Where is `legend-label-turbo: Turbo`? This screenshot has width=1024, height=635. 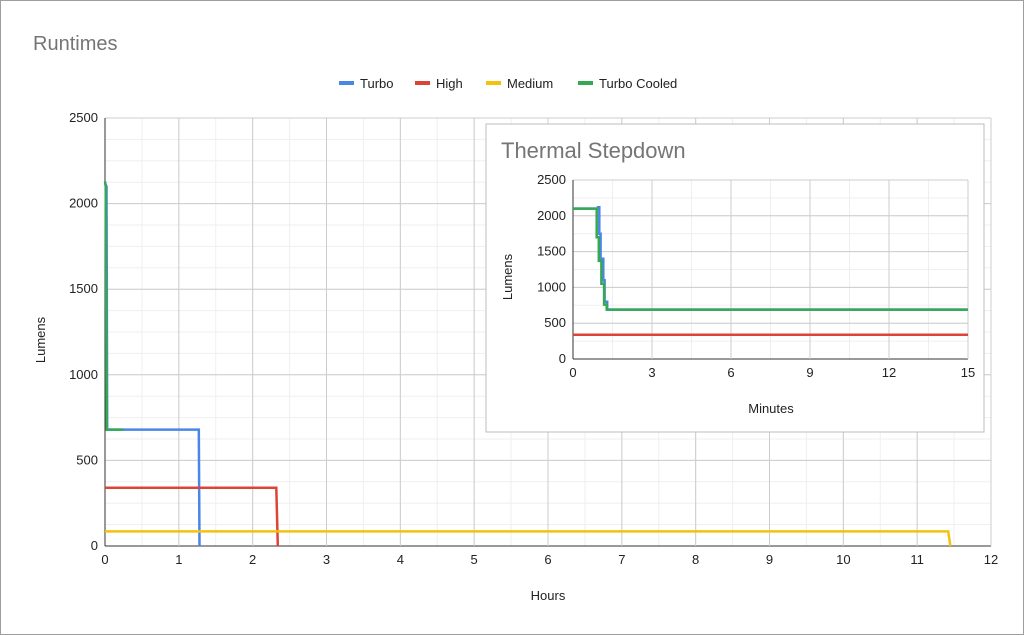 legend-label-turbo: Turbo is located at coordinates (376, 83).